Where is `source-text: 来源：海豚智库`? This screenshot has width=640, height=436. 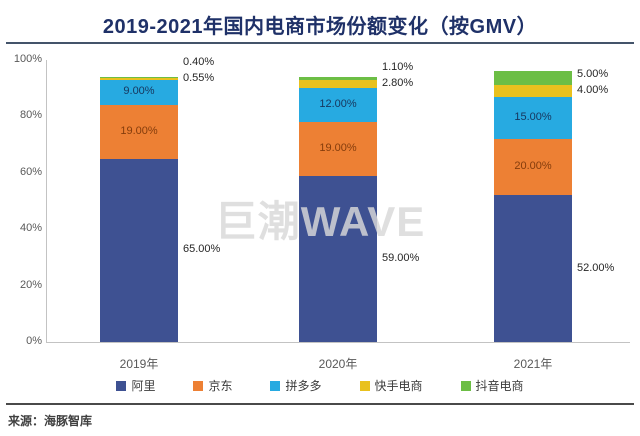 source-text: 来源：海豚智库 is located at coordinates (50, 421).